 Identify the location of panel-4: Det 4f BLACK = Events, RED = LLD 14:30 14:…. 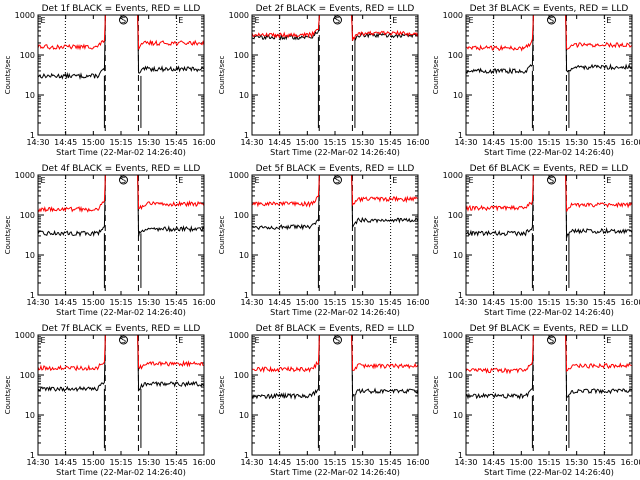
(110, 240).